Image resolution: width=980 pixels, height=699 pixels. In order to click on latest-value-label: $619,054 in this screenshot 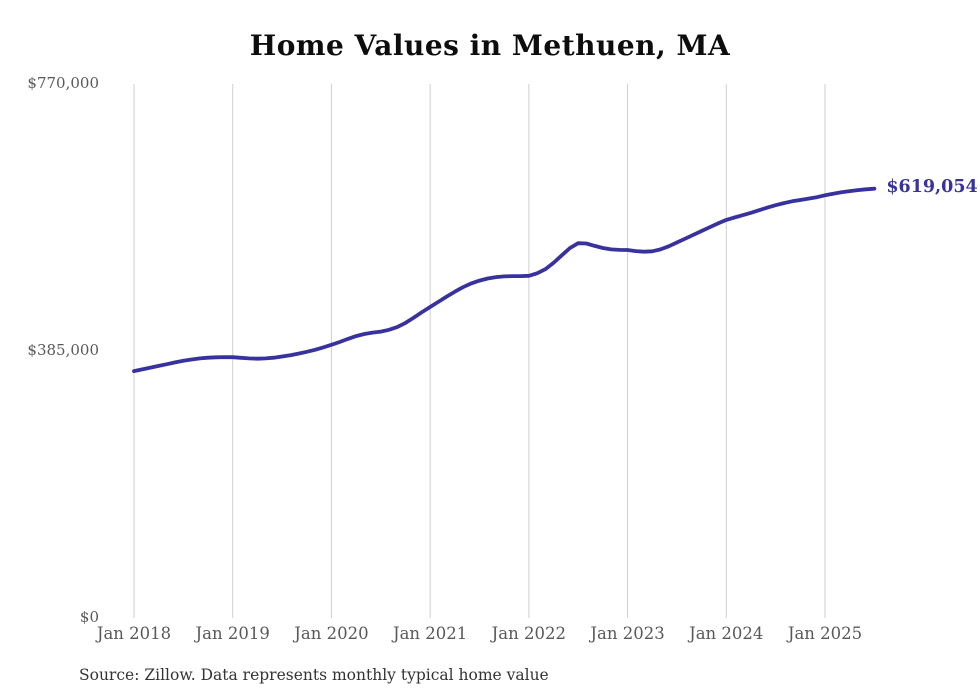, I will do `click(932, 186)`.